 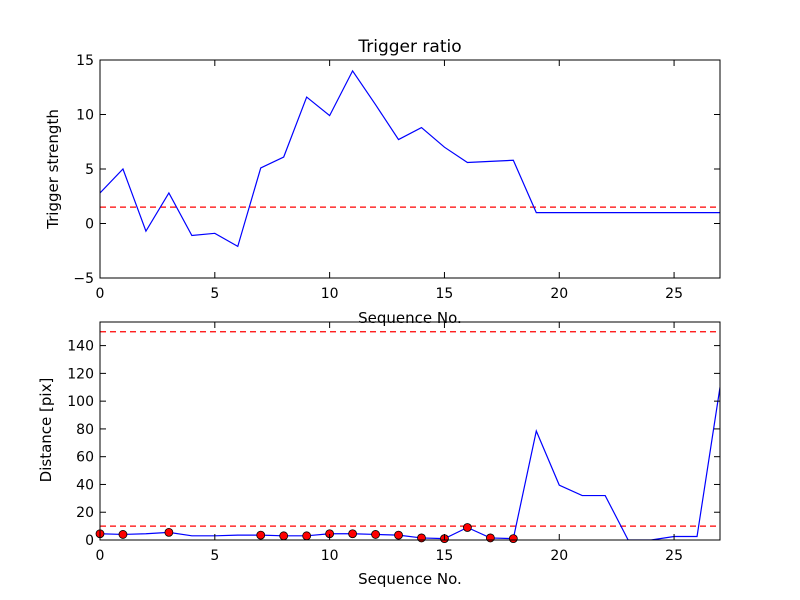 What do you see at coordinates (85, 485) in the screenshot?
I see `y-tick-label: 40` at bounding box center [85, 485].